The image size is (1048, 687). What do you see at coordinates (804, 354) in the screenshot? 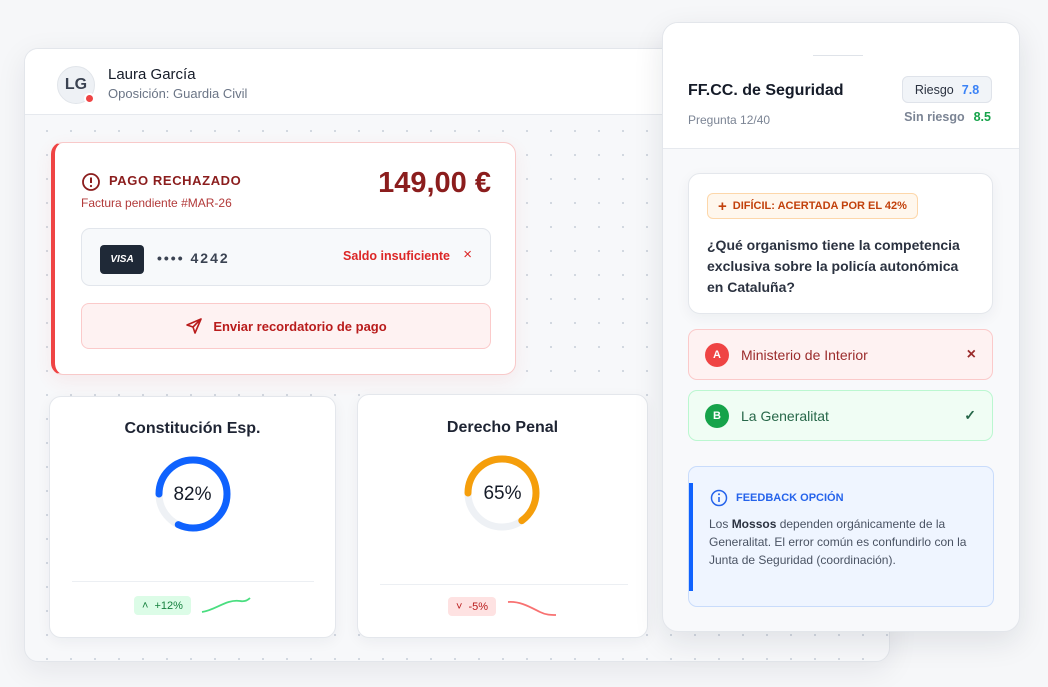
I see `option-text: Ministerio de Interior` at bounding box center [804, 354].